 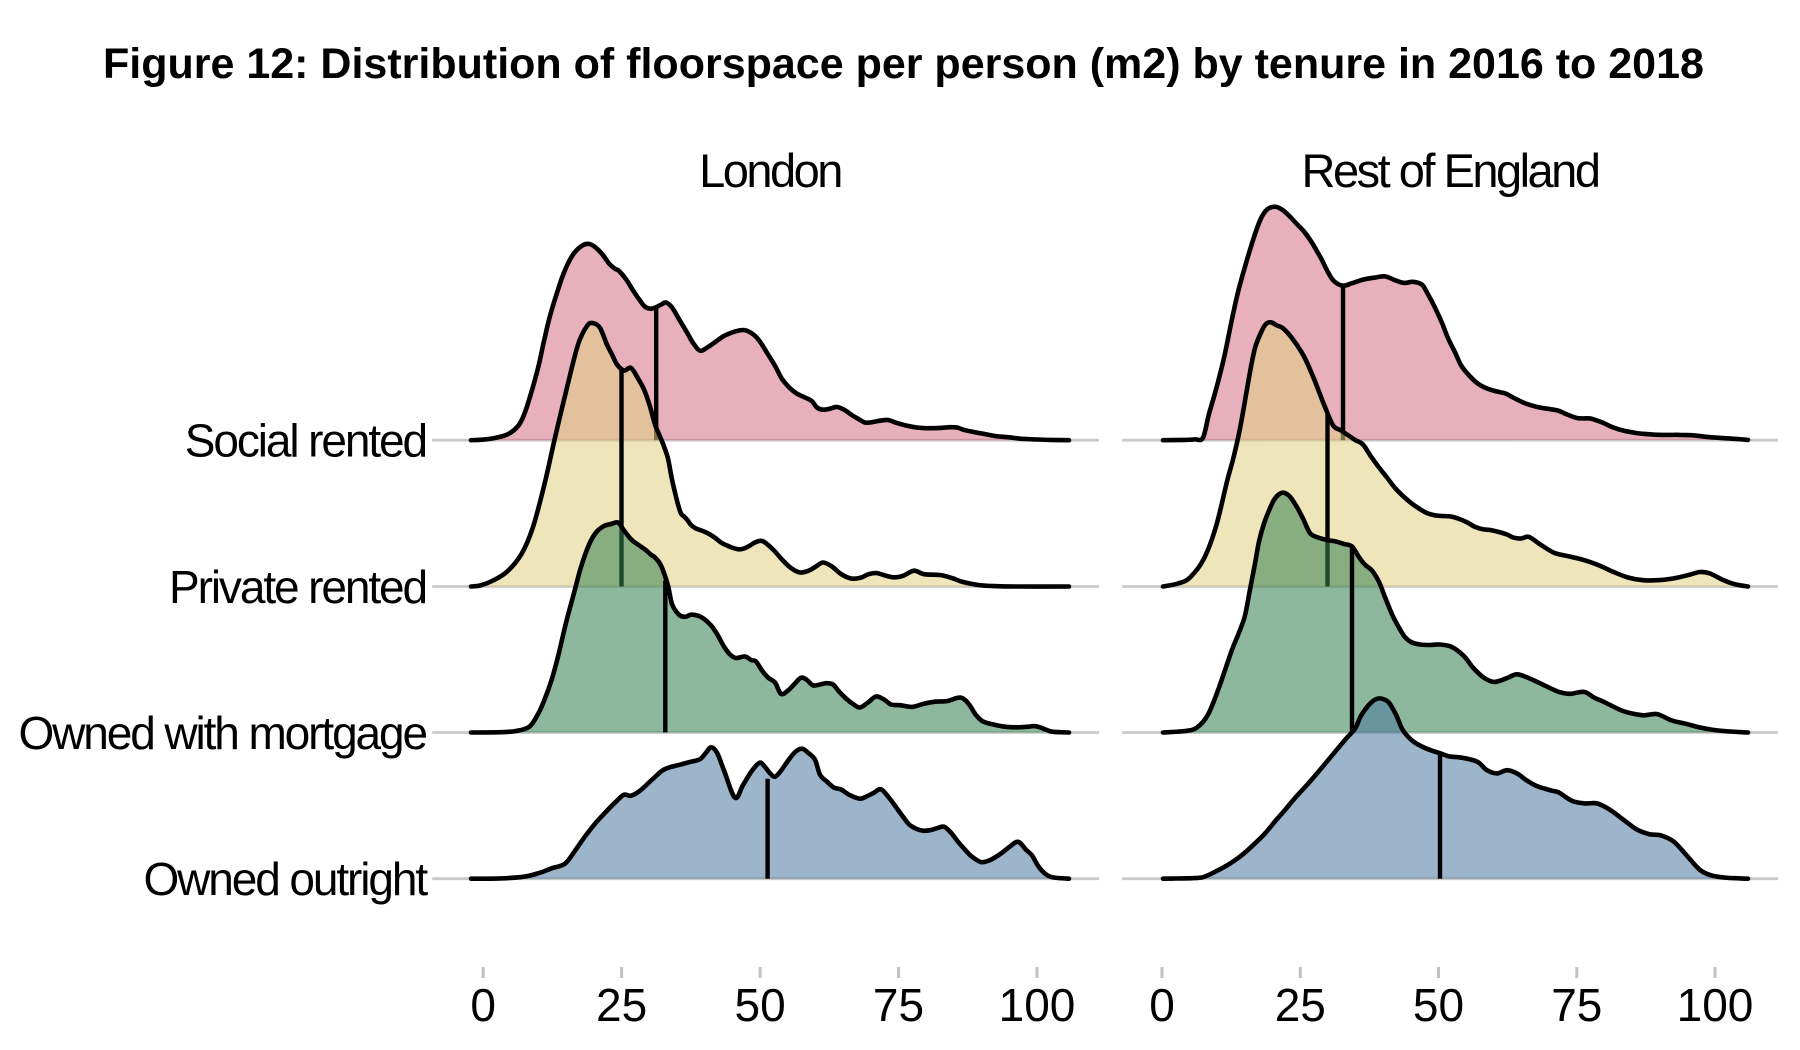 What do you see at coordinates (305, 441) in the screenshot?
I see `svg-text: Social rented` at bounding box center [305, 441].